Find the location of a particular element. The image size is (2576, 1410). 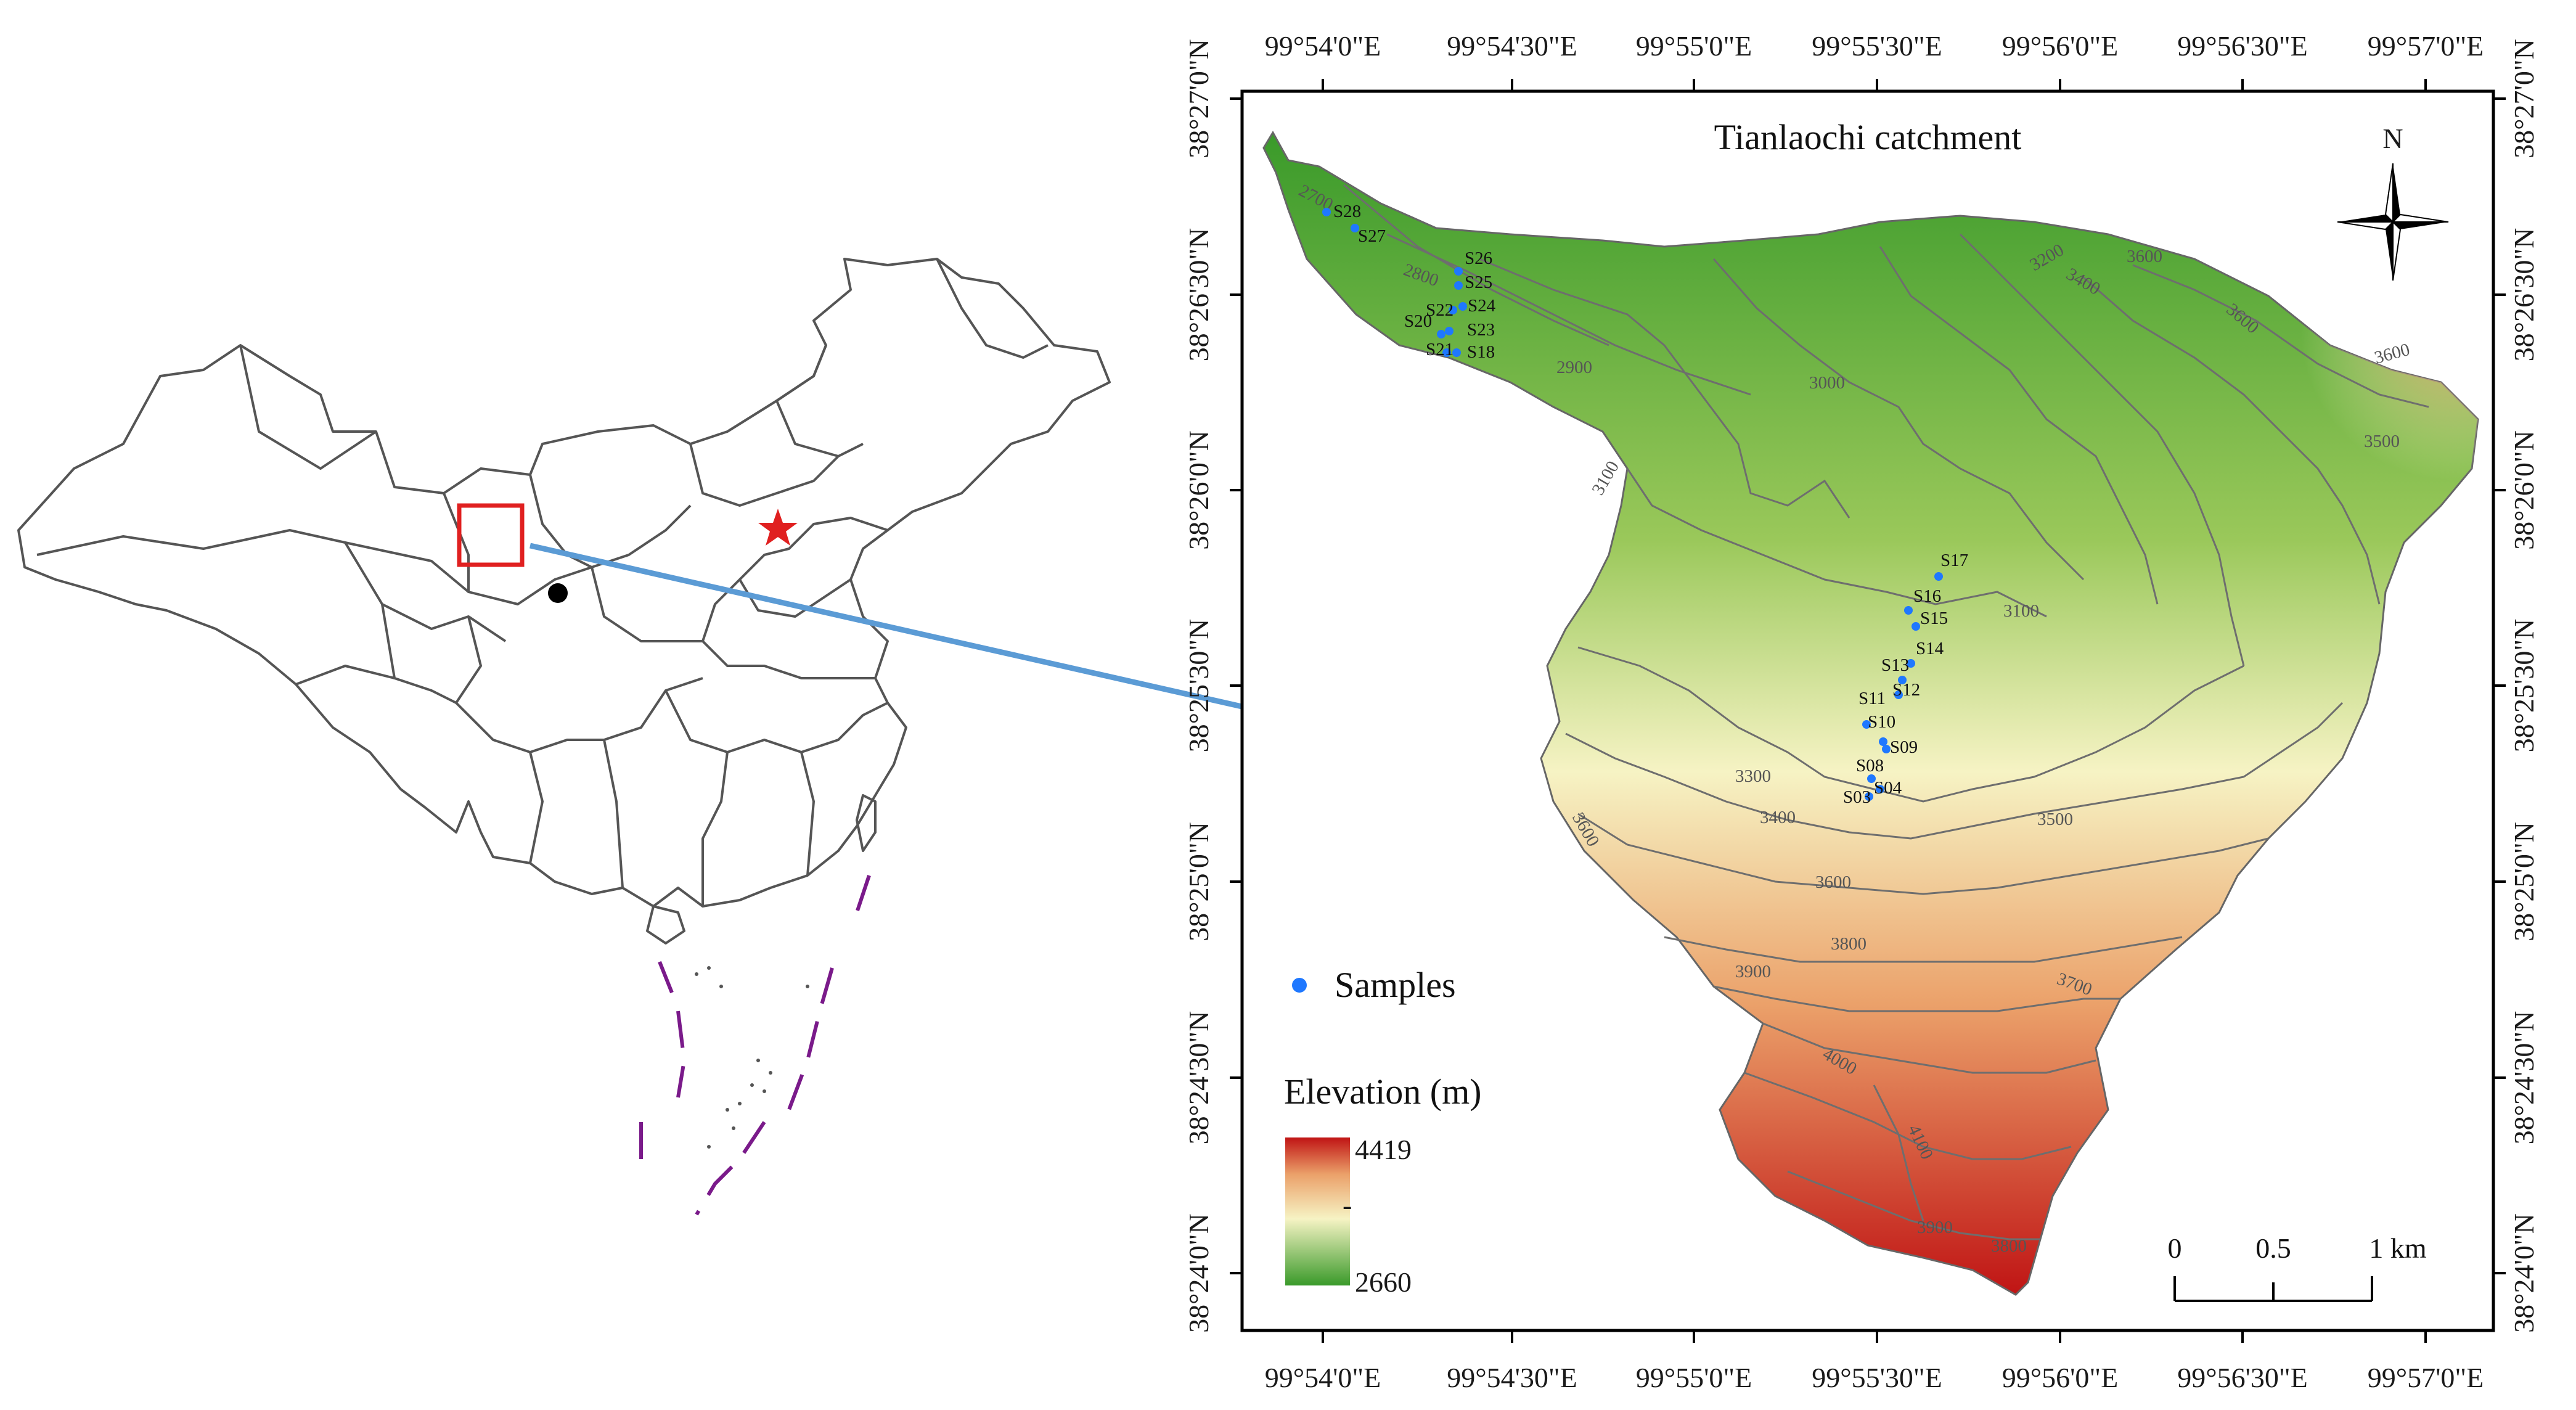

sample-label: S27 is located at coordinates (1372, 236).